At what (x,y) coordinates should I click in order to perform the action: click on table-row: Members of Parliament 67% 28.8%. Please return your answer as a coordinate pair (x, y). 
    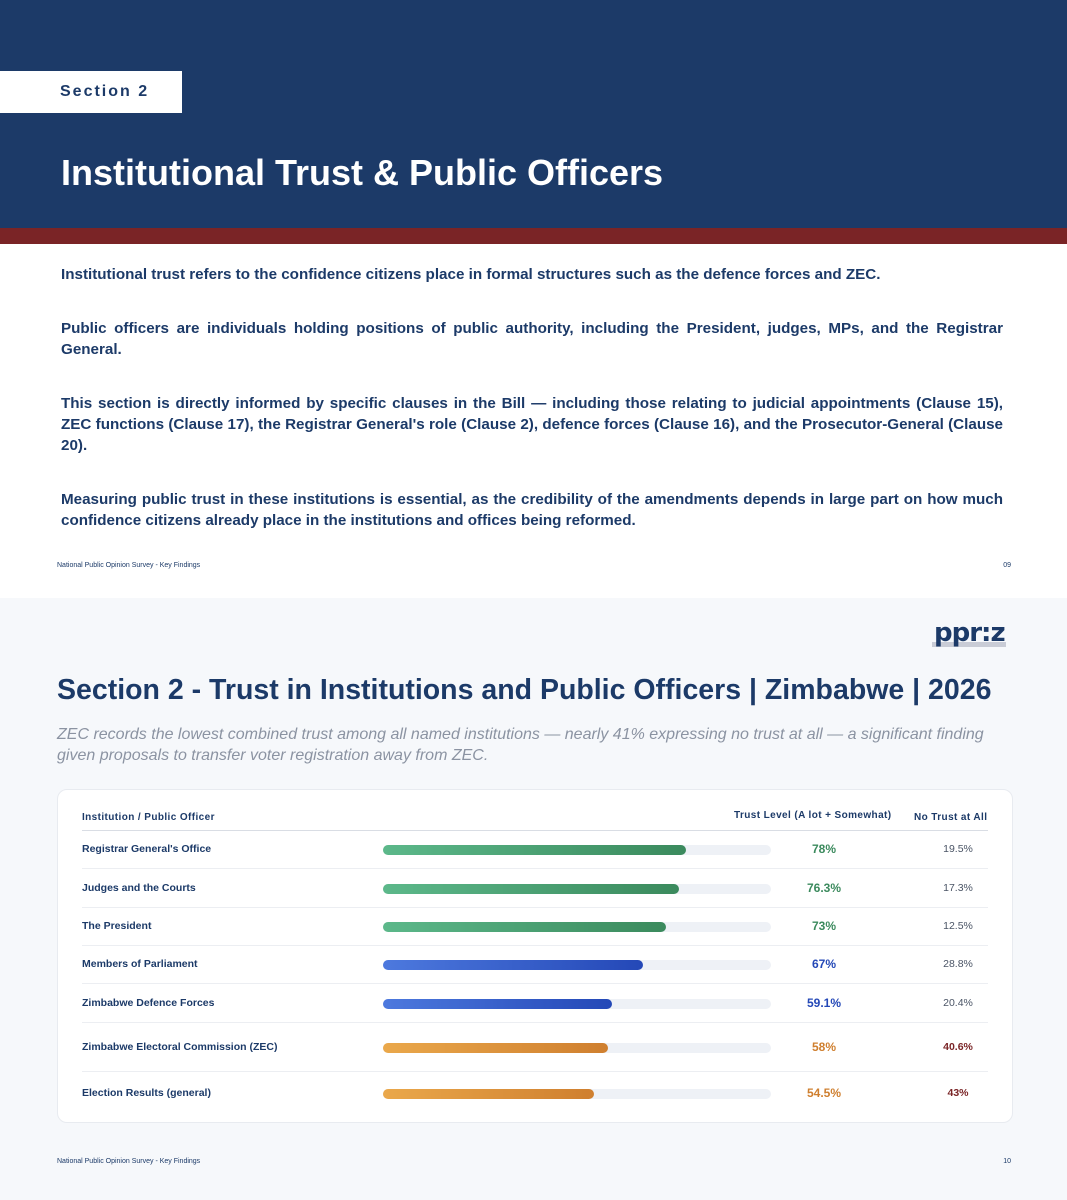
    Looking at the image, I should click on (535, 965).